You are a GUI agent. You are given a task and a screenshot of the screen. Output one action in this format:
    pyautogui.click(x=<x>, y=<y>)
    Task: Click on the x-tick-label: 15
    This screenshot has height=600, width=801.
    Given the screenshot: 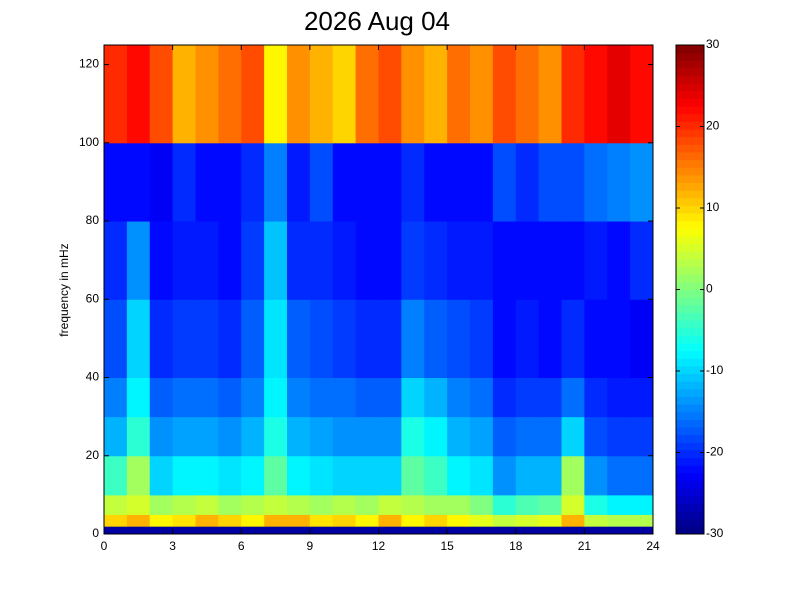 What is the action you would take?
    pyautogui.click(x=447, y=546)
    